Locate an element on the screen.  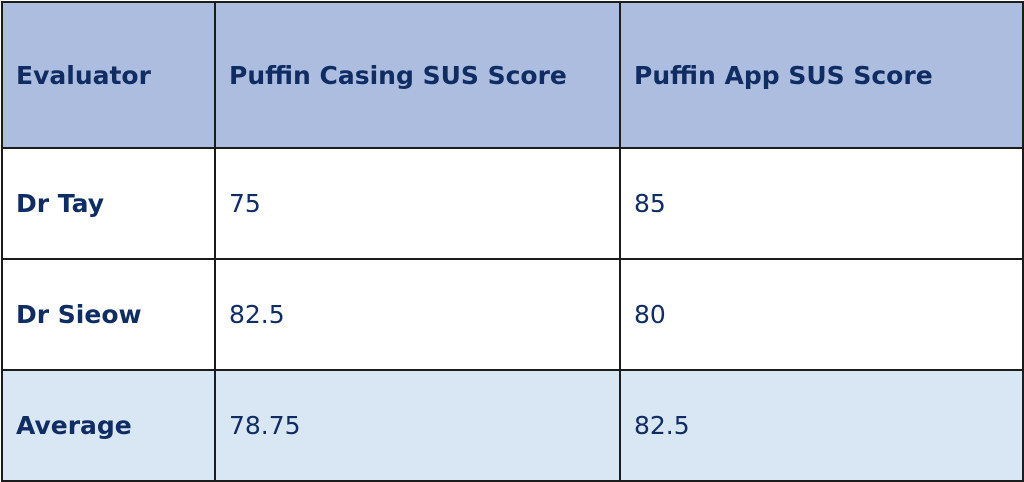
score-cell: 80 is located at coordinates (821, 314).